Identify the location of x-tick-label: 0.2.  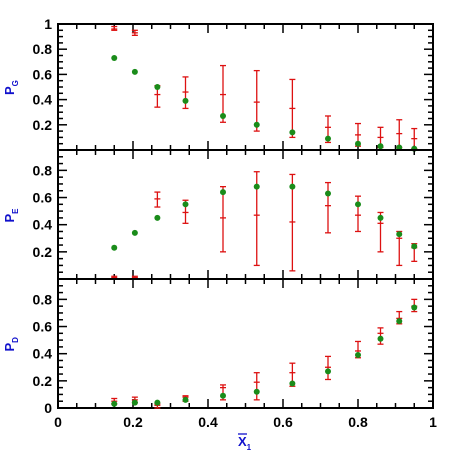
(133, 422).